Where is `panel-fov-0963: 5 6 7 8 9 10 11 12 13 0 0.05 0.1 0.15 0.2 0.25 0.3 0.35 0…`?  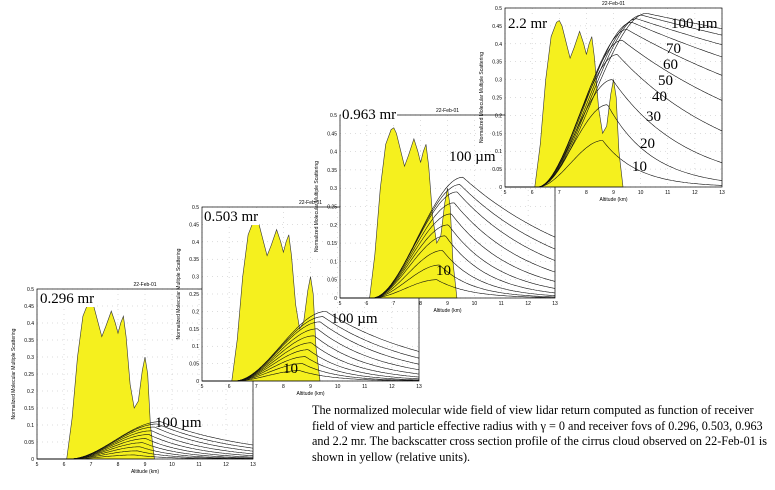
panel-fov-0963: 5 6 7 8 9 10 11 12 13 0 0.05 0.1 0.15 0.2 0.25 0.3 0.35 0… is located at coordinates (436, 211).